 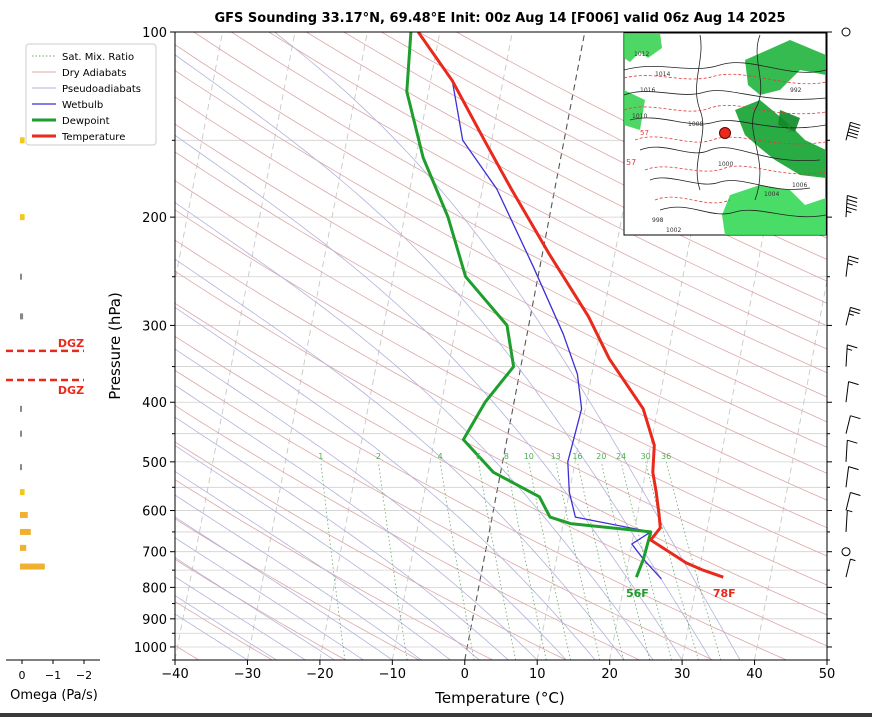 I want to click on isotherm--40, so click(x=235, y=346).